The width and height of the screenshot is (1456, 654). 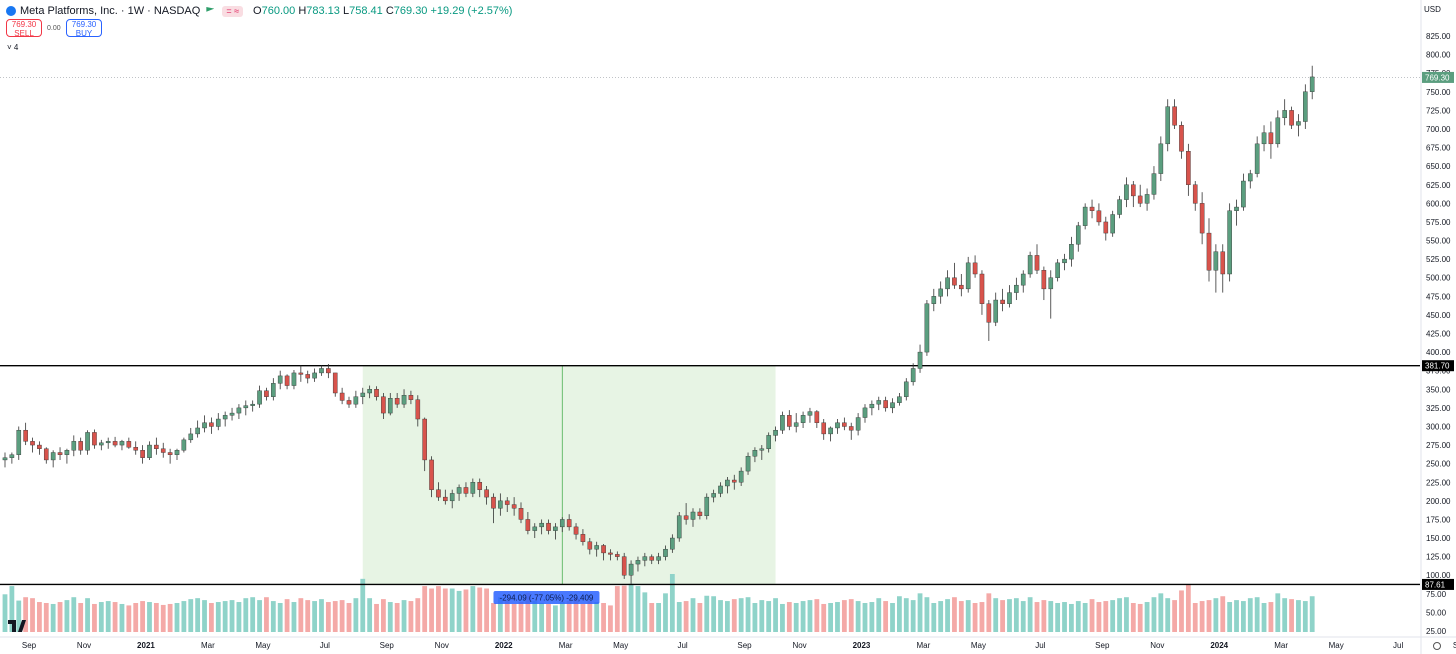 I want to click on time-tick-label: May, so click(x=1336, y=645).